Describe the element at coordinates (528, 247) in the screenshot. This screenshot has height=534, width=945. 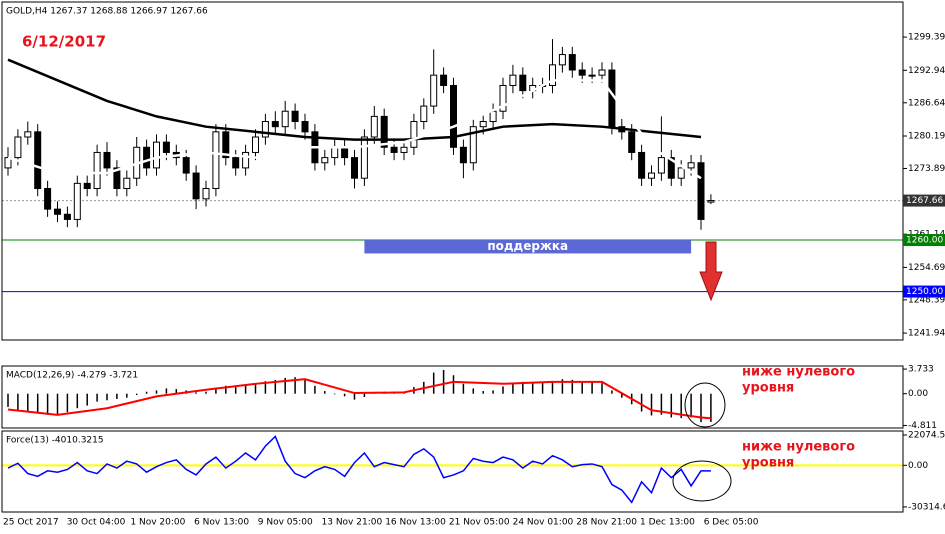
I see `support-zone` at that location.